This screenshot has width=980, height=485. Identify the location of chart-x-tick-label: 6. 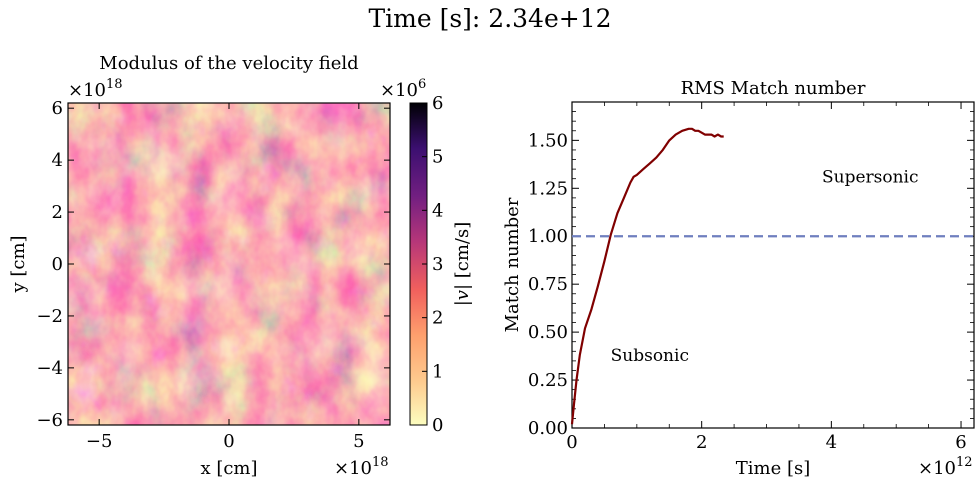
(960, 442).